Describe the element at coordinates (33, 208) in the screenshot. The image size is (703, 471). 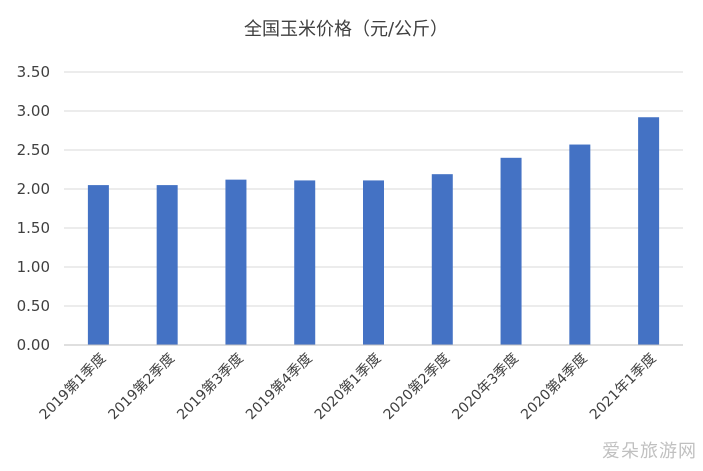
I see `y-axis-ticks: 0.00 0.50 1.00 1.50 2.00 2.50 3.00 3.50` at that location.